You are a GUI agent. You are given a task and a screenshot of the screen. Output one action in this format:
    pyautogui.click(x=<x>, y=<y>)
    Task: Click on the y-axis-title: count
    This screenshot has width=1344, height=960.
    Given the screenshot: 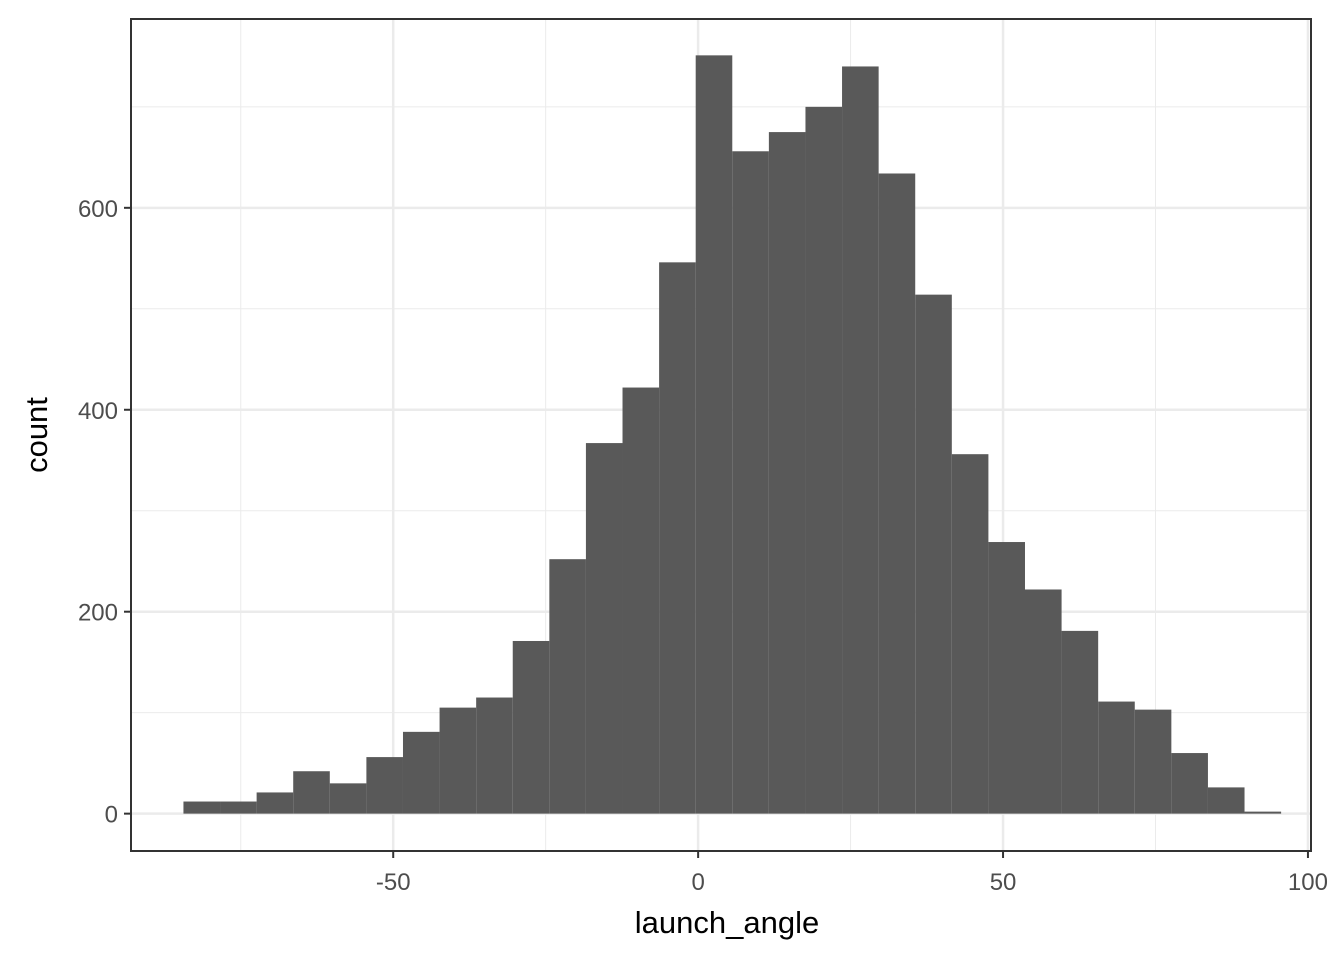 What is the action you would take?
    pyautogui.click(x=36, y=435)
    